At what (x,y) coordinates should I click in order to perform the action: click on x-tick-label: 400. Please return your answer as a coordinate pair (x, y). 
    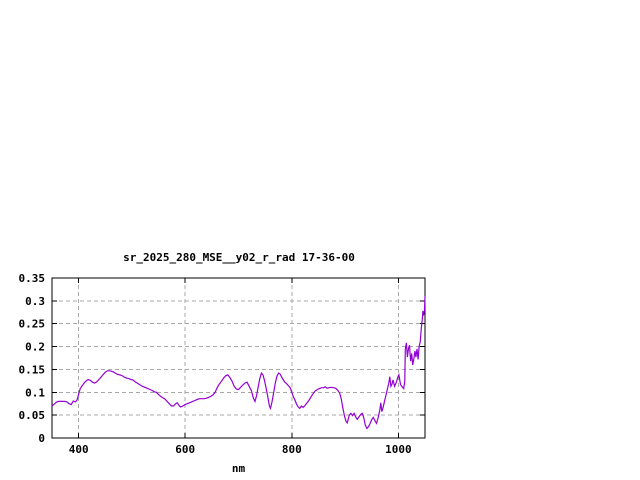
    Looking at the image, I should click on (79, 449).